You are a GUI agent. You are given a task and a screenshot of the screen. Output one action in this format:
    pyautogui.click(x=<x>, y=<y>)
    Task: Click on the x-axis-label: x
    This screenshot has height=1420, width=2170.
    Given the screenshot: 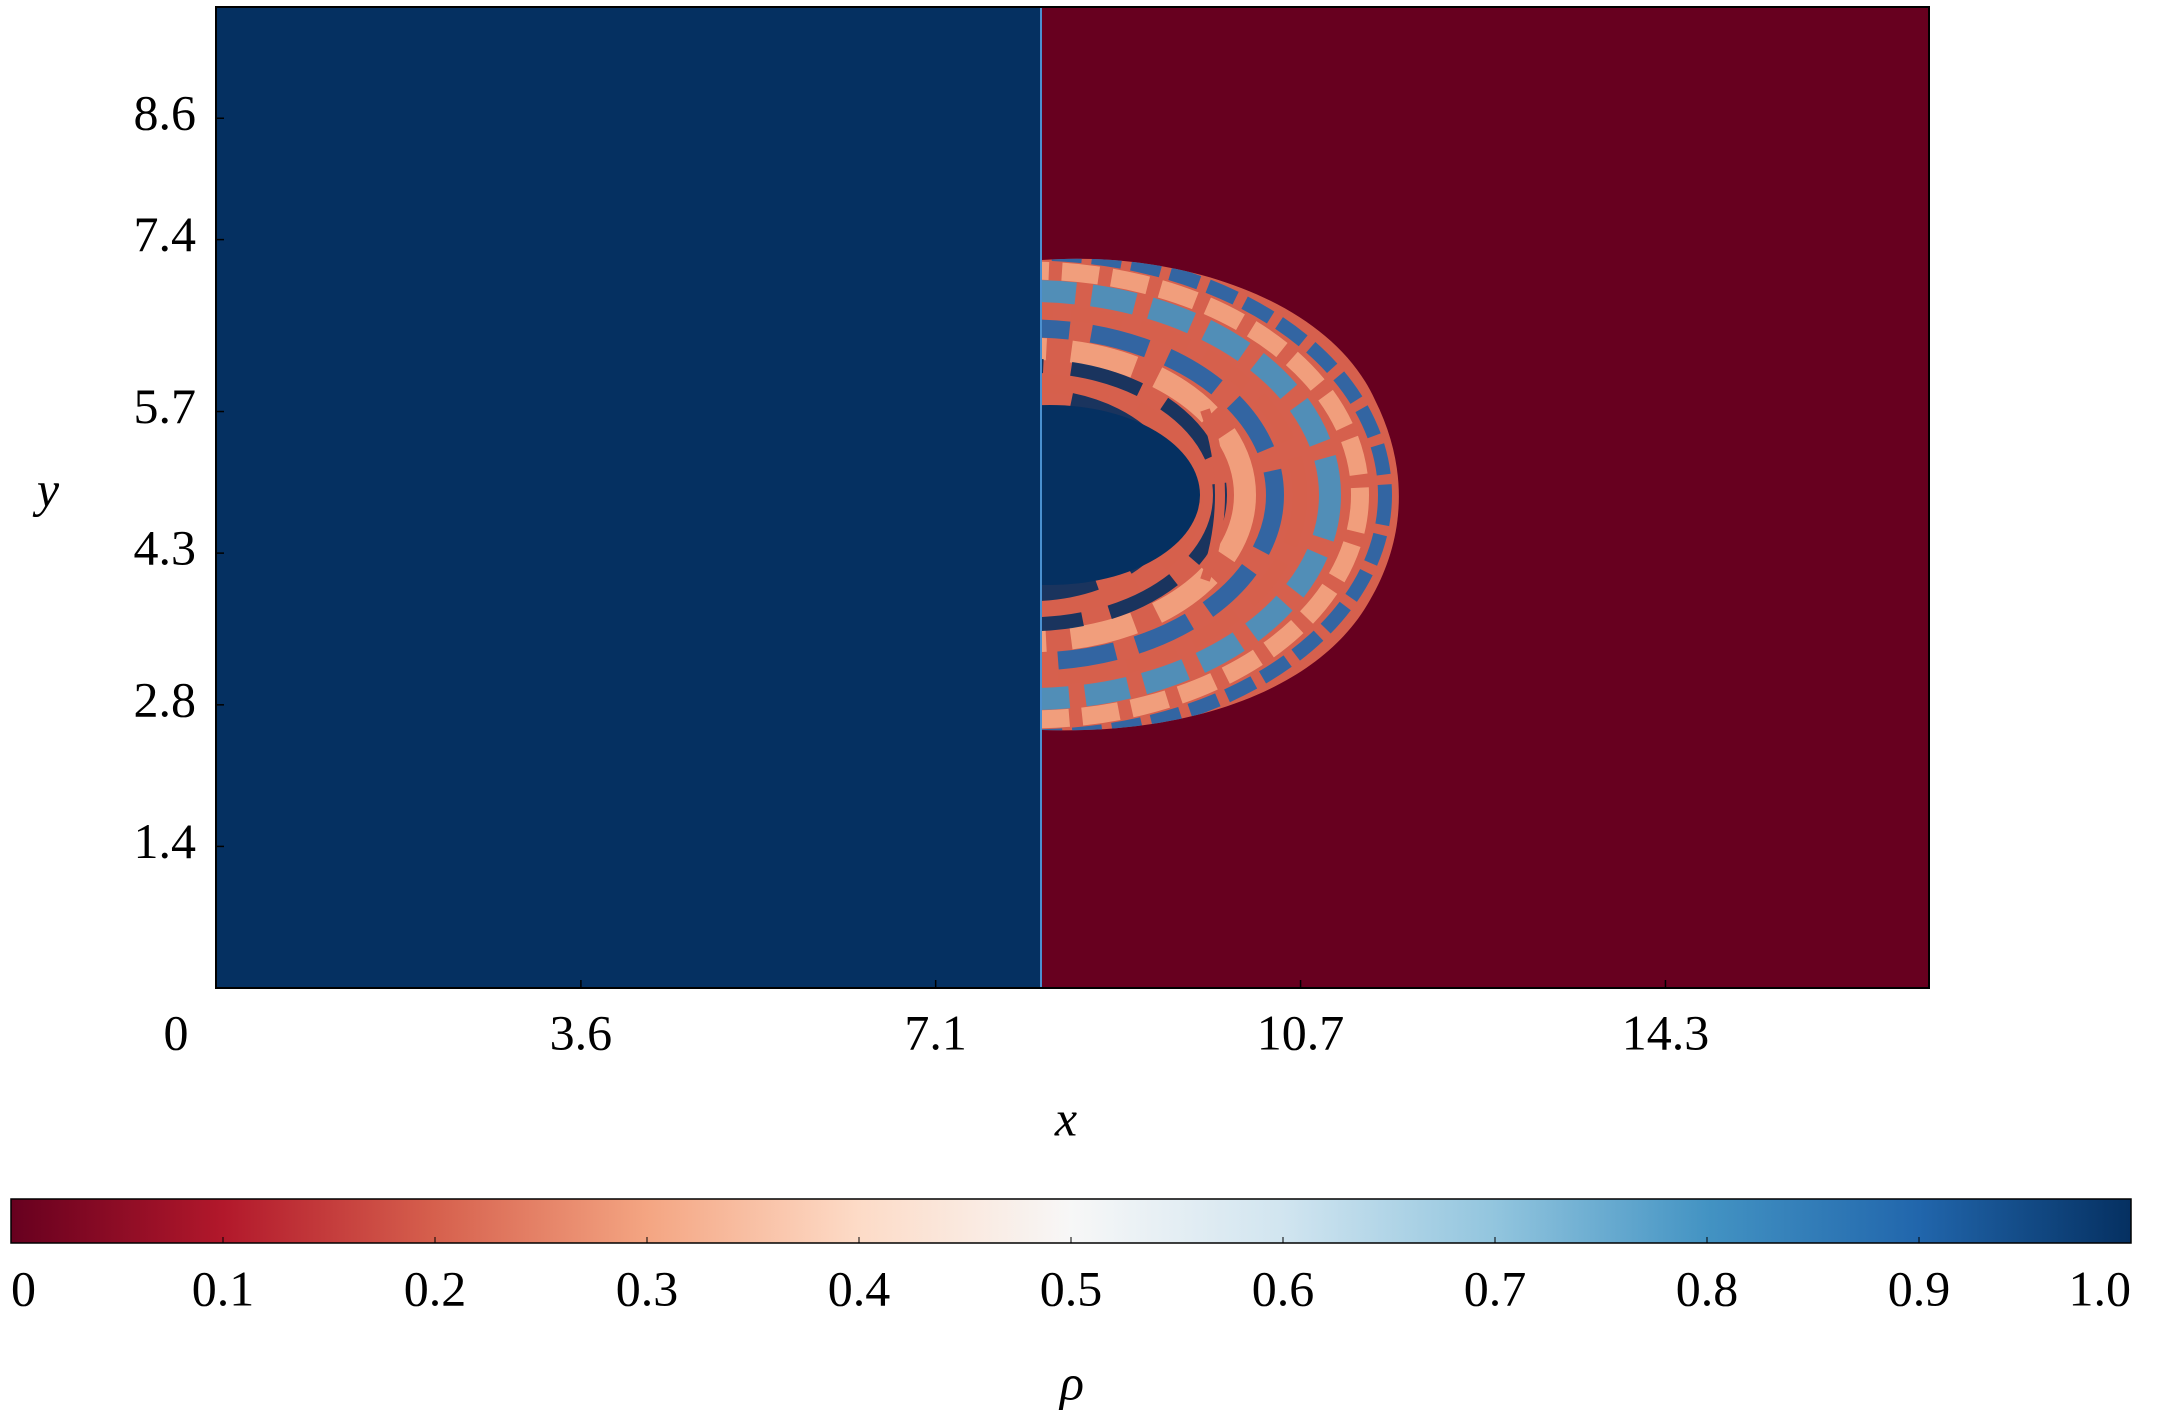 What is the action you would take?
    pyautogui.click(x=1065, y=1118)
    